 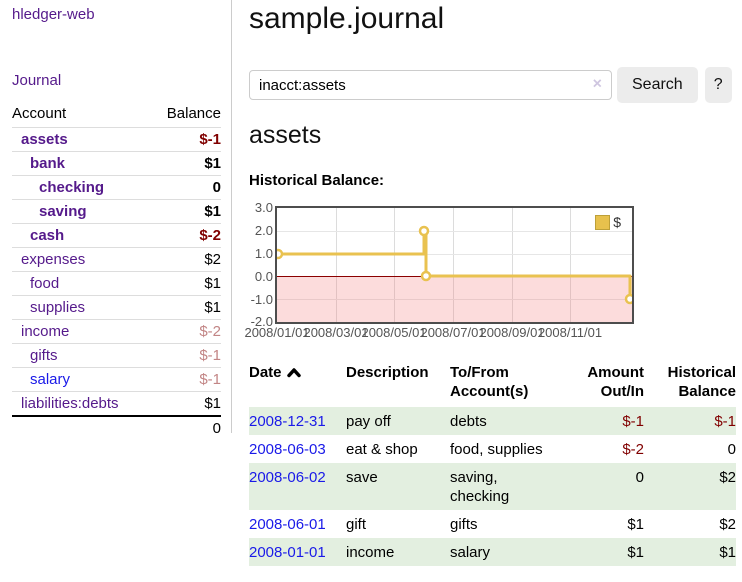 I want to click on y-tick: 1.0, so click(x=263, y=253).